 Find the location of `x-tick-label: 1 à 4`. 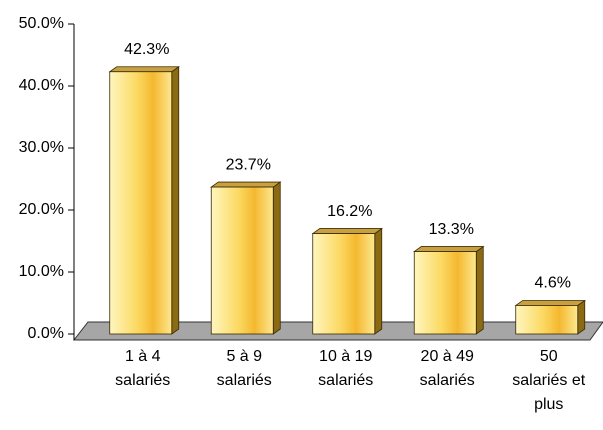

x-tick-label: 1 à 4 is located at coordinates (143, 356).